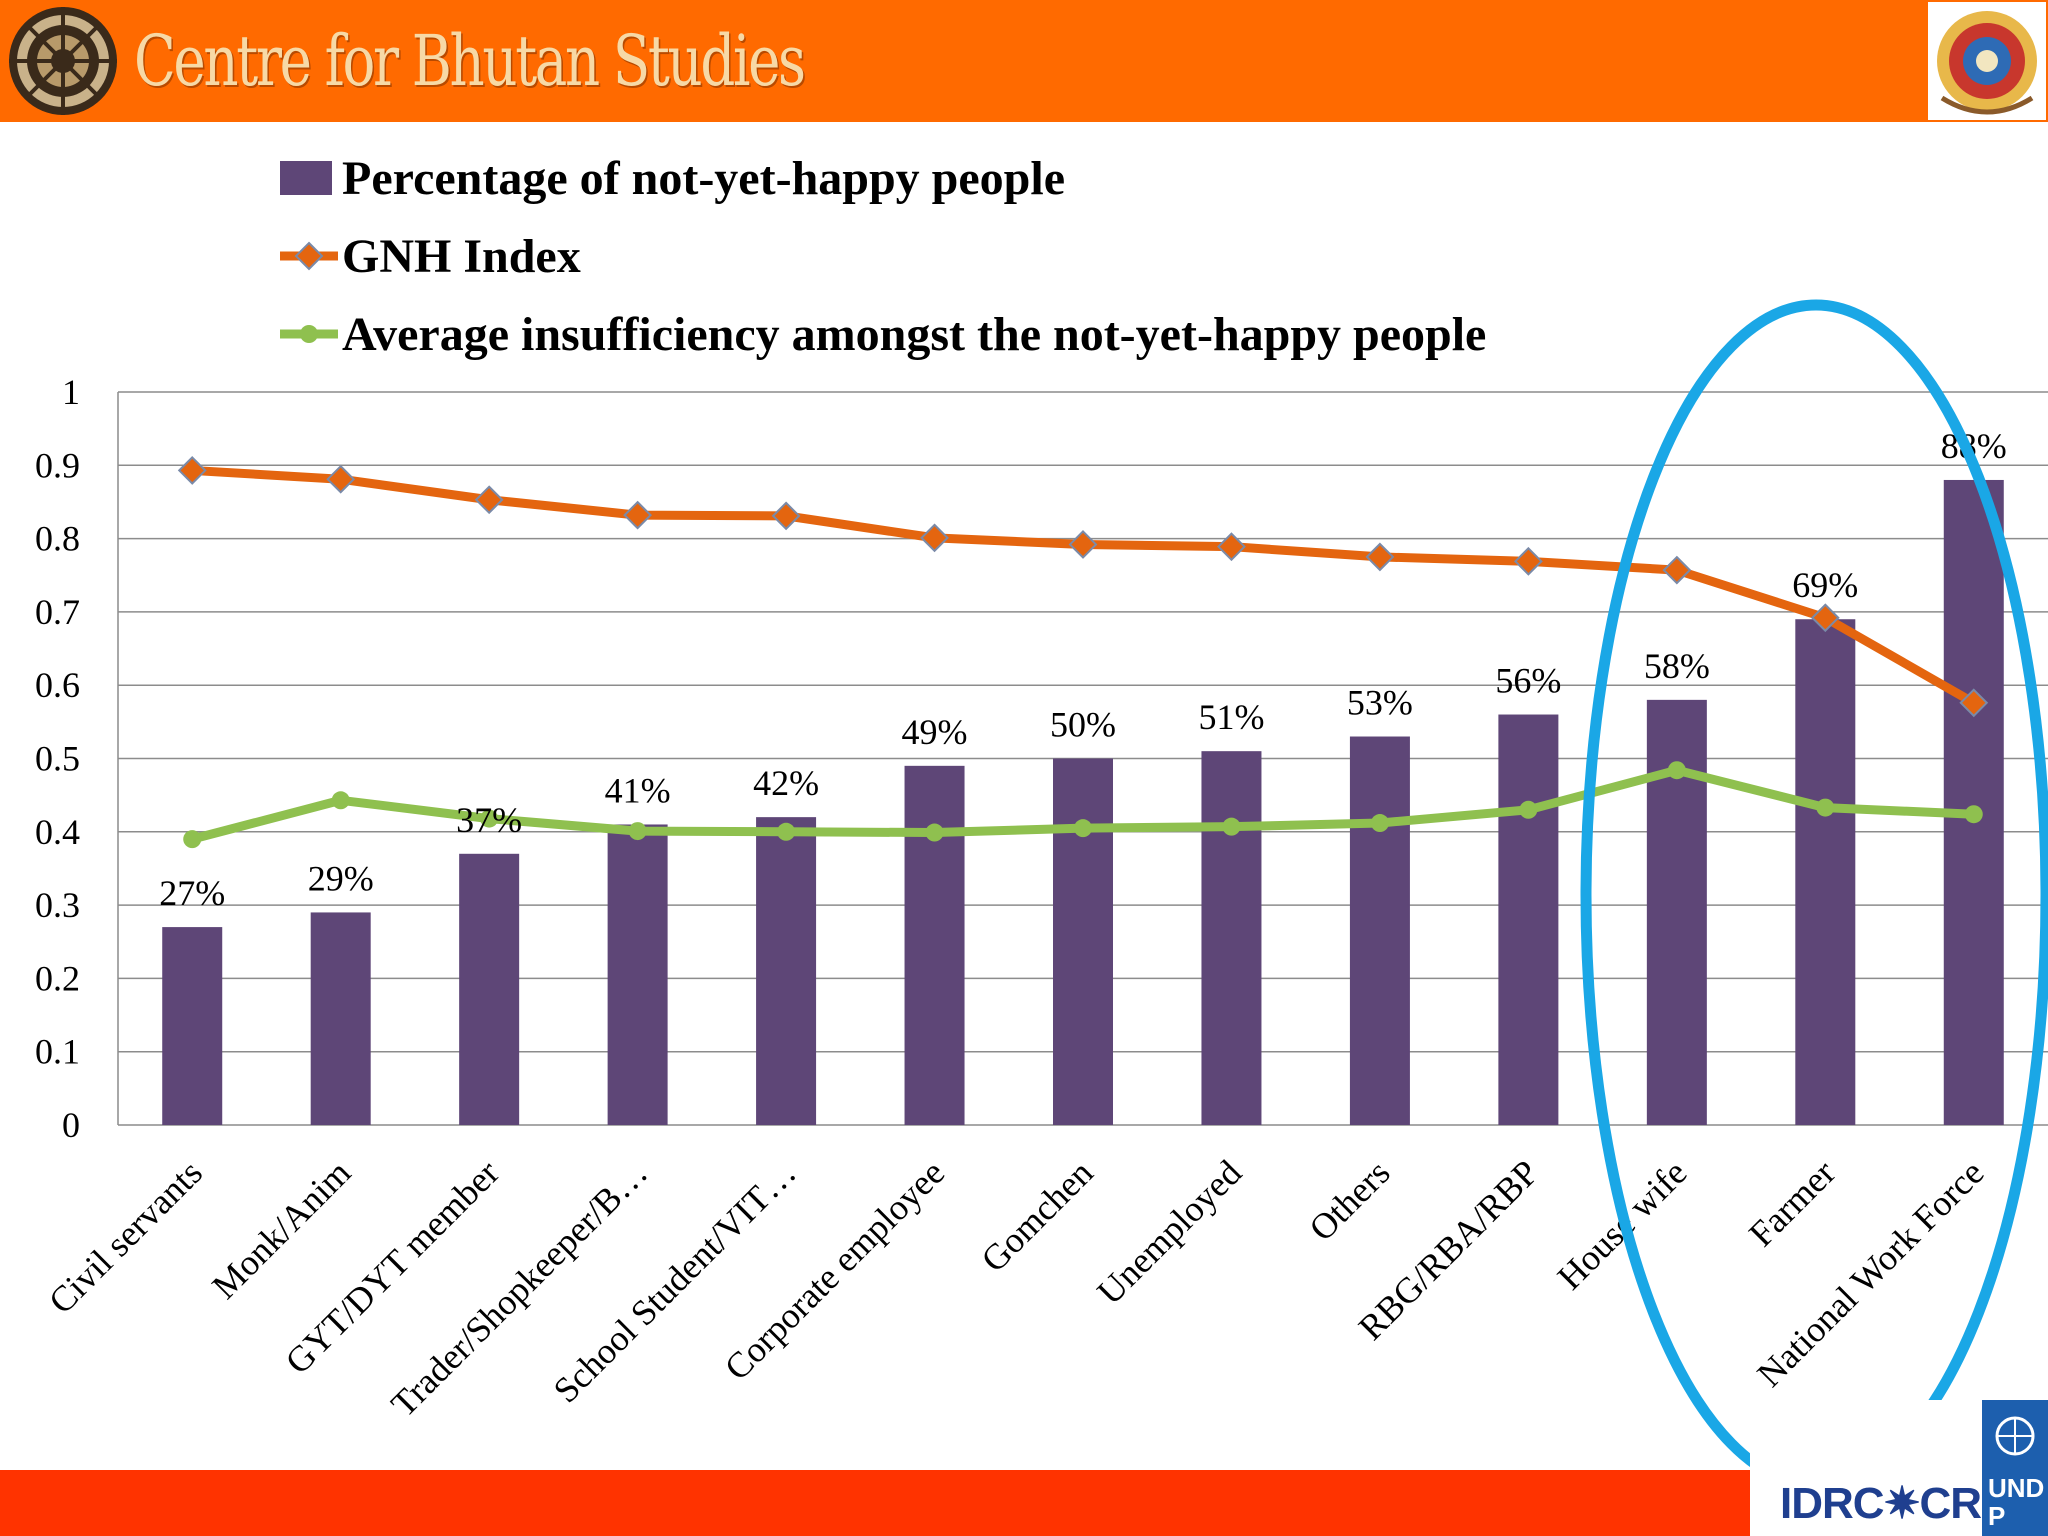 This screenshot has height=1536, width=2048. I want to click on undp-logo, so click(2015, 1468).